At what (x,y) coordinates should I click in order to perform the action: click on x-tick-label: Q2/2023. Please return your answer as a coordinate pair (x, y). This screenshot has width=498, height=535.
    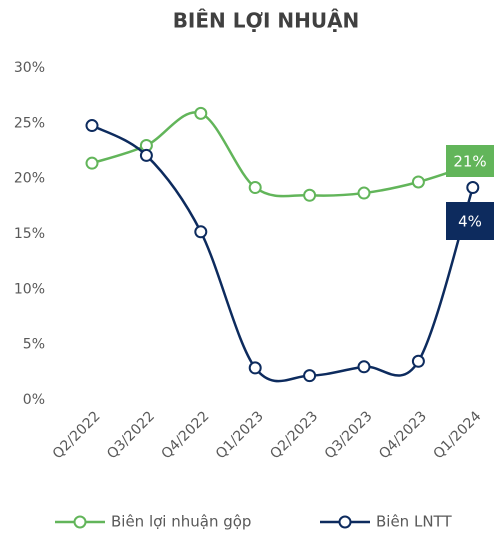
    Looking at the image, I should click on (294, 435).